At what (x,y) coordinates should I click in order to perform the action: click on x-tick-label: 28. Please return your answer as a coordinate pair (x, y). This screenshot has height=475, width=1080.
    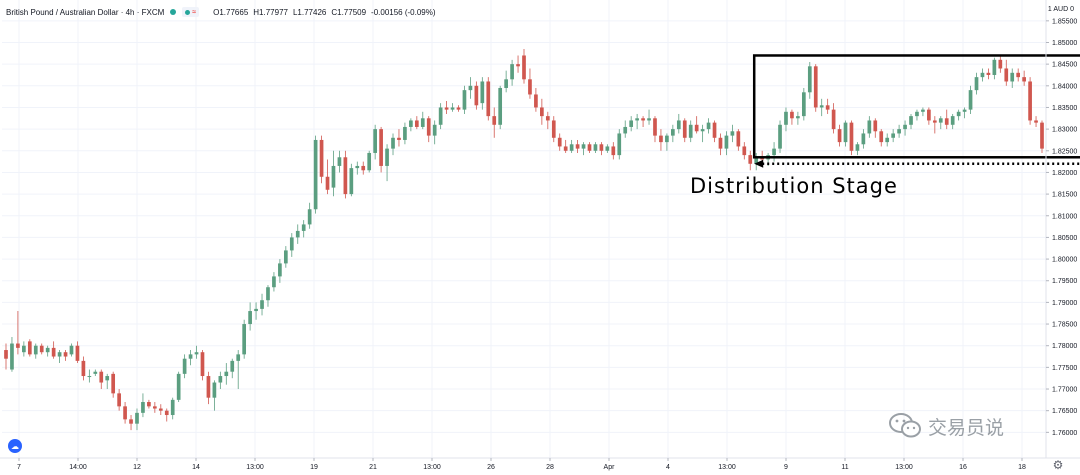
    Looking at the image, I should click on (550, 467).